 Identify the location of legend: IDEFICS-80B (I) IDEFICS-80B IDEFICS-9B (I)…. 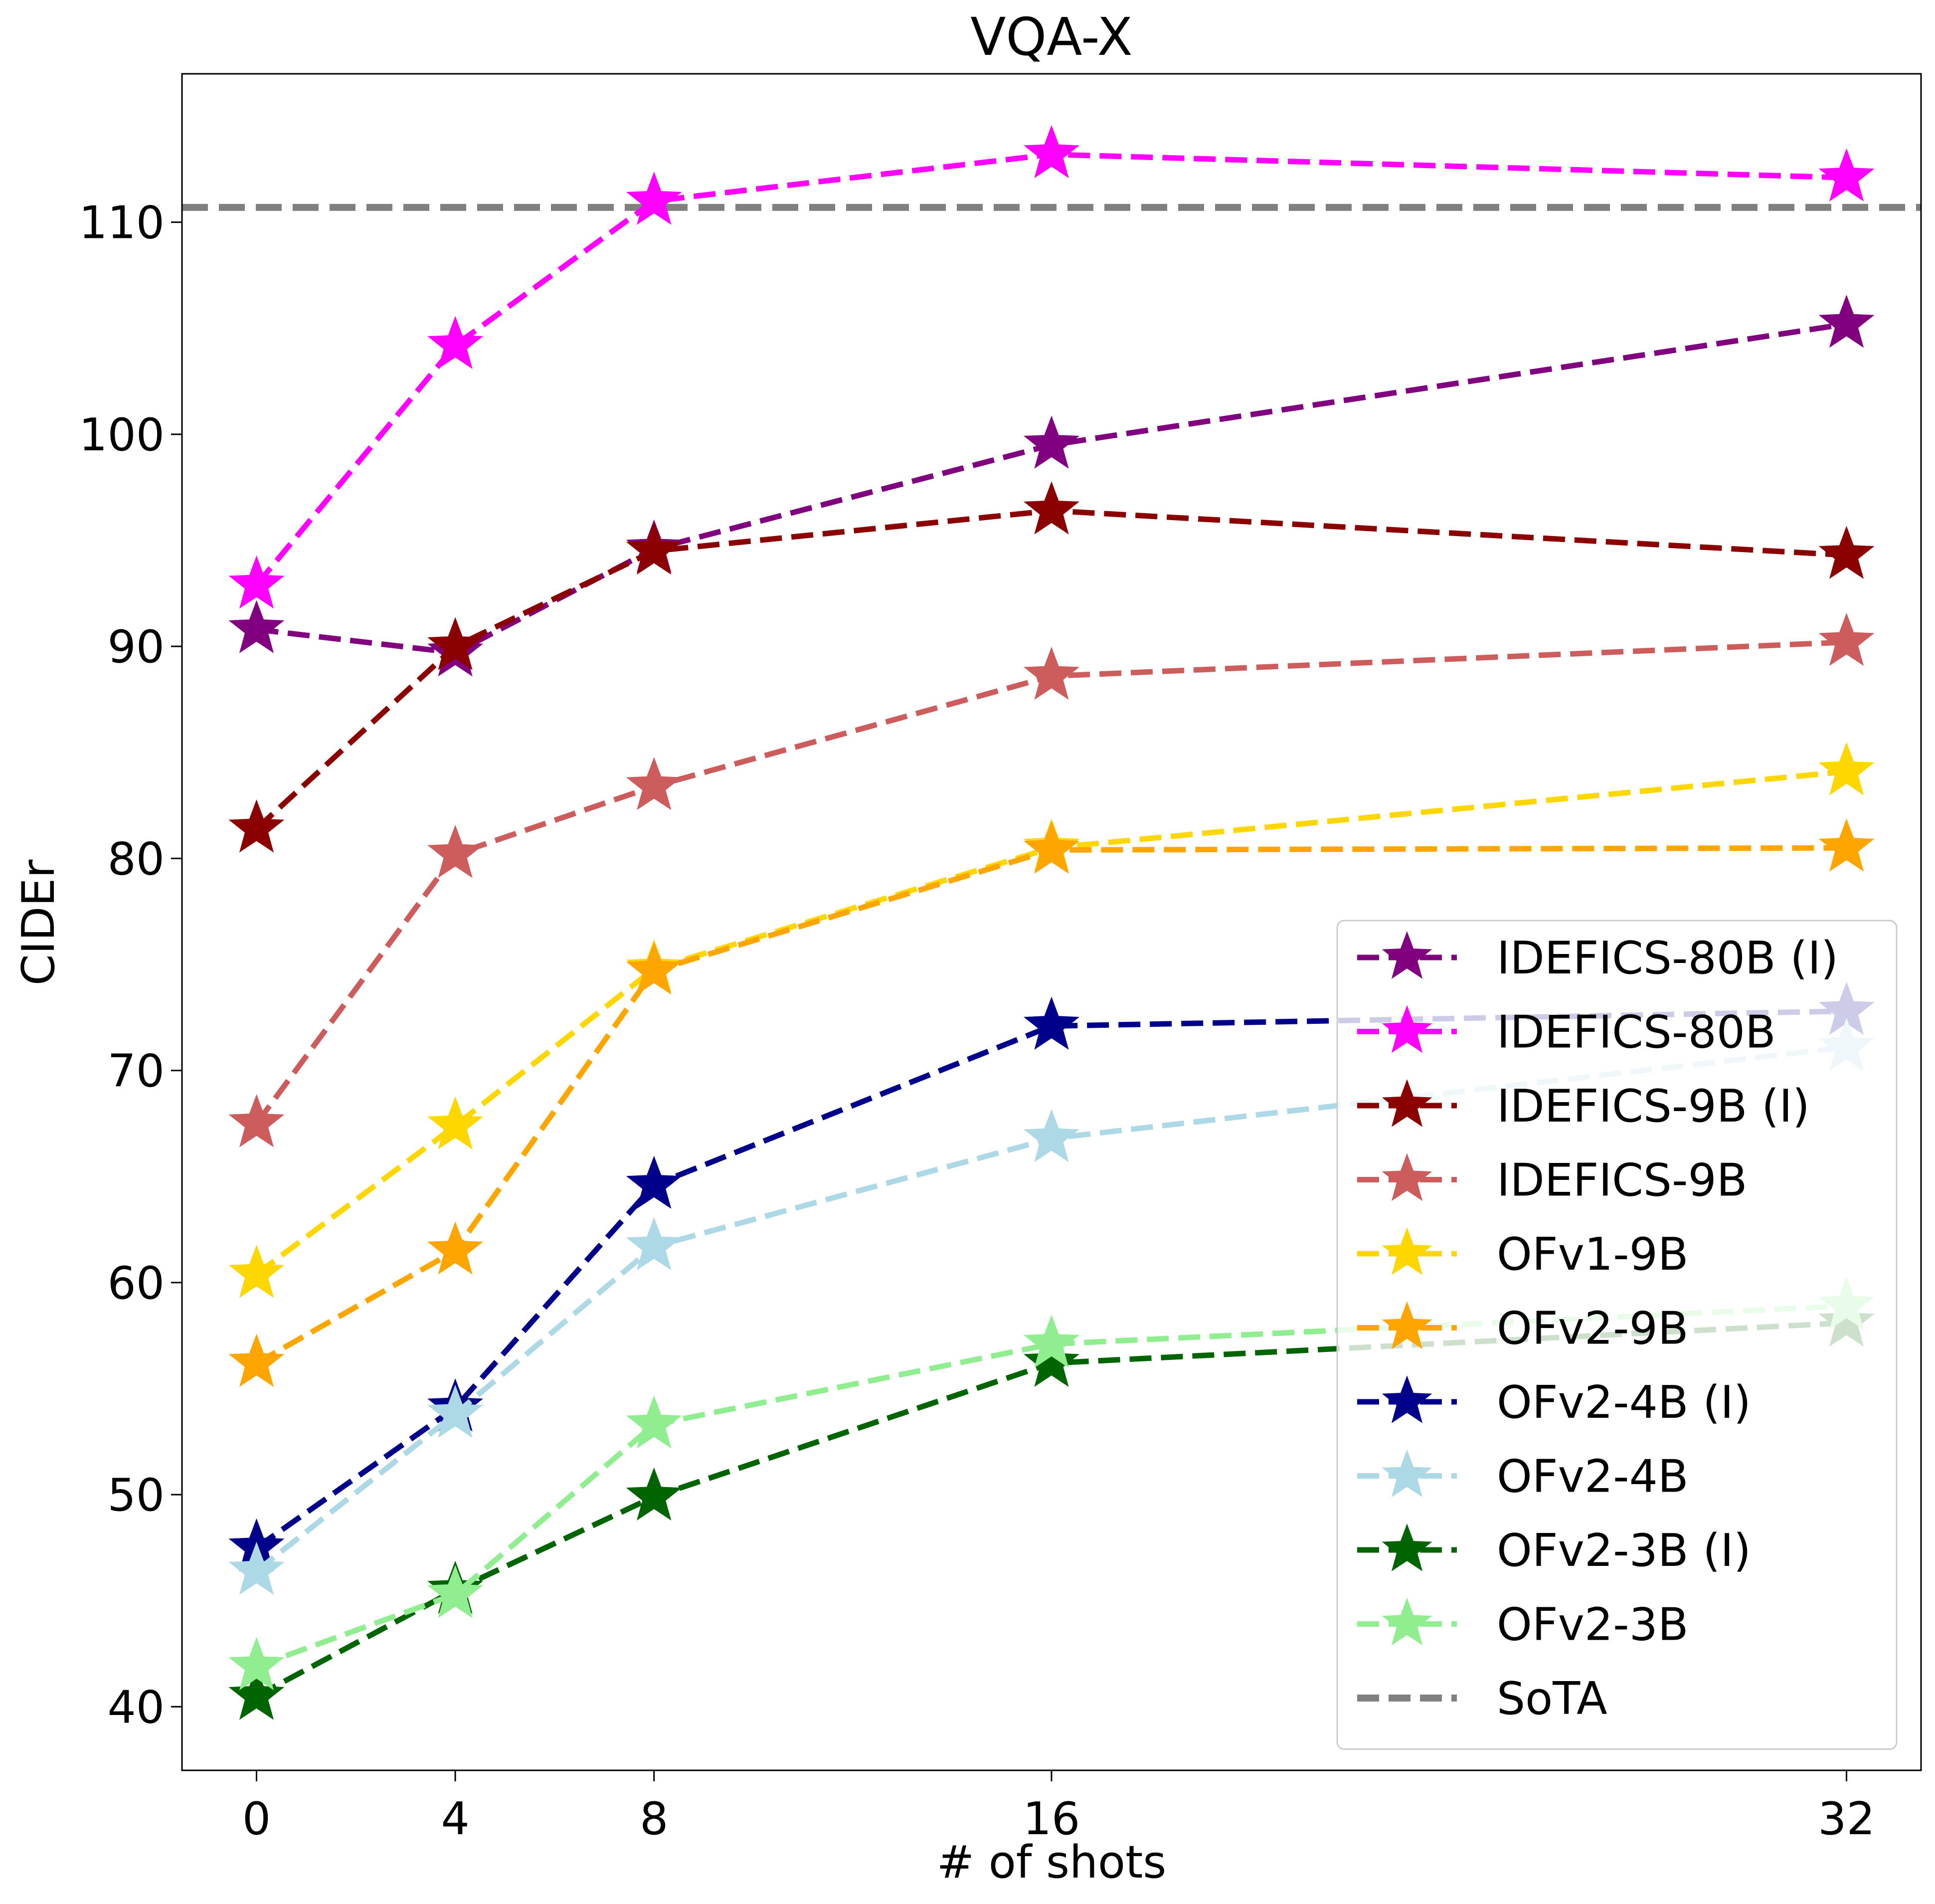
(1617, 1335).